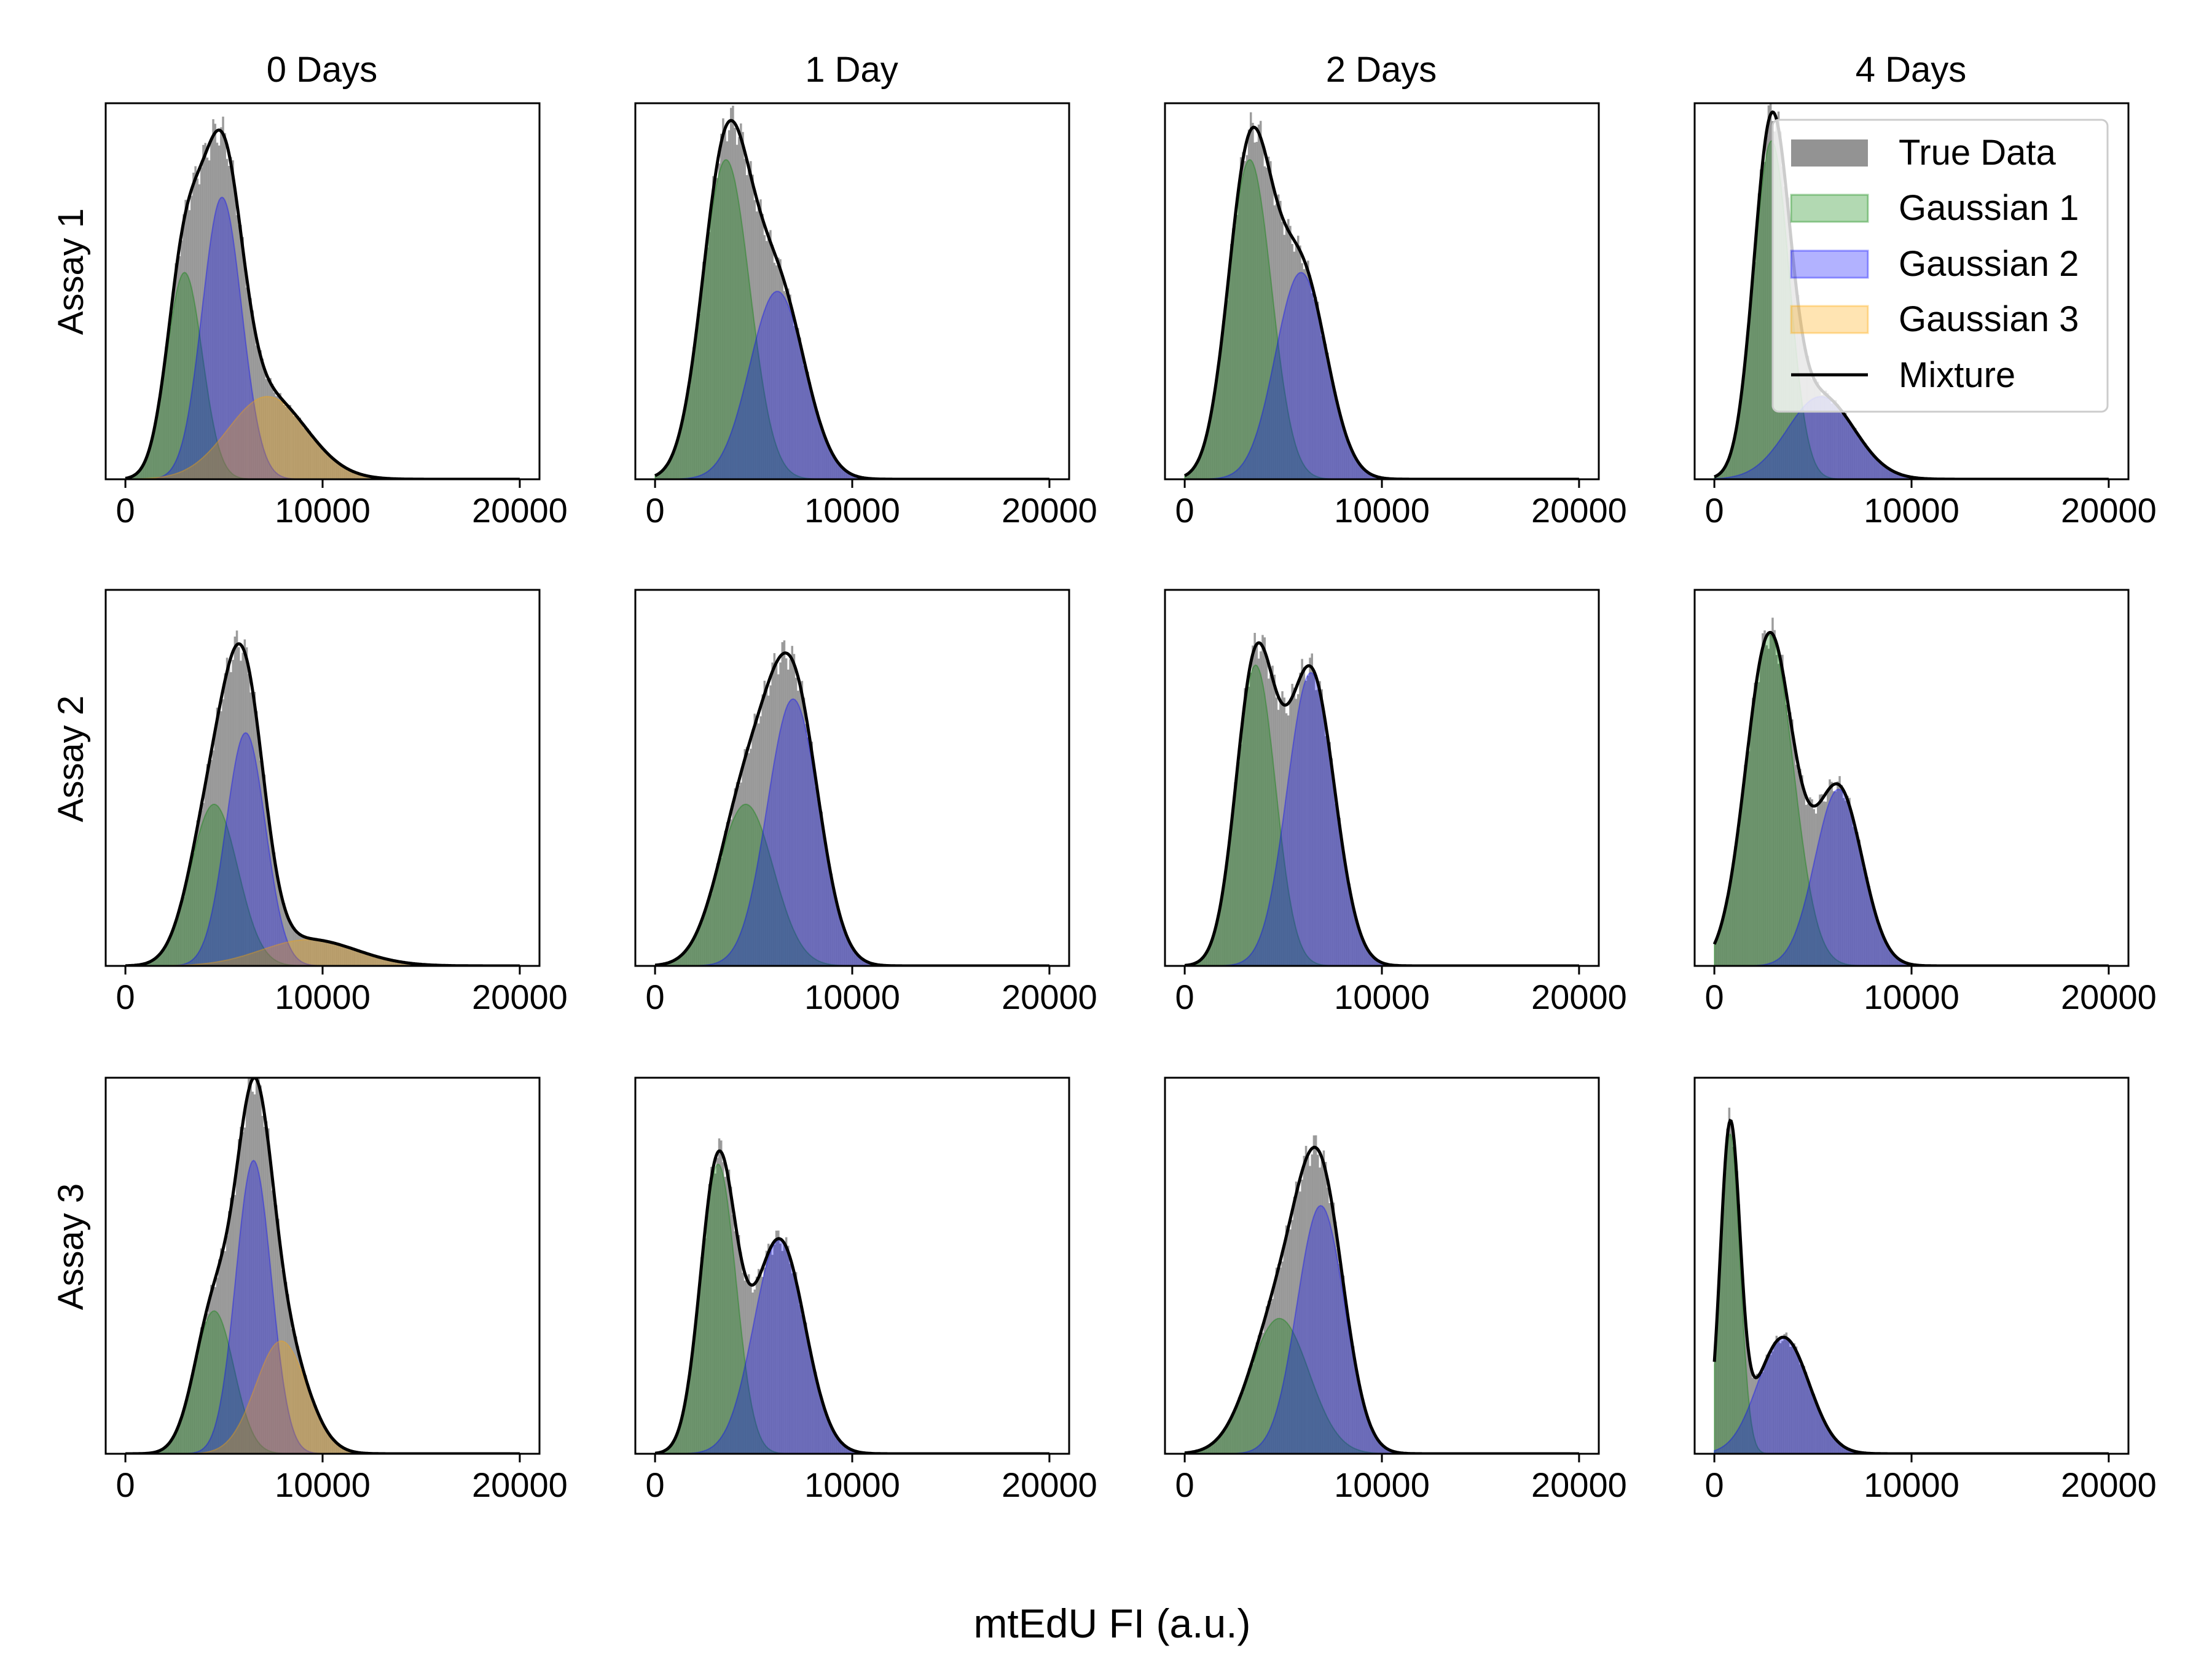 This screenshot has width=2212, height=1659. What do you see at coordinates (1940, 266) in the screenshot?
I see `legend-frame` at bounding box center [1940, 266].